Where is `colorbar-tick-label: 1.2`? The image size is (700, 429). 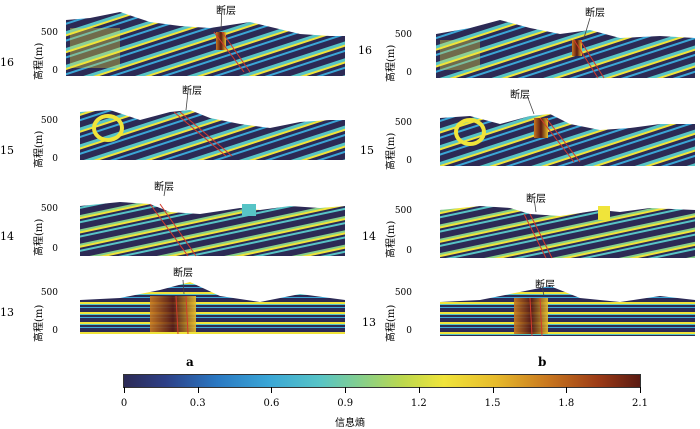
colorbar-tick-label: 1.2 is located at coordinates (418, 403).